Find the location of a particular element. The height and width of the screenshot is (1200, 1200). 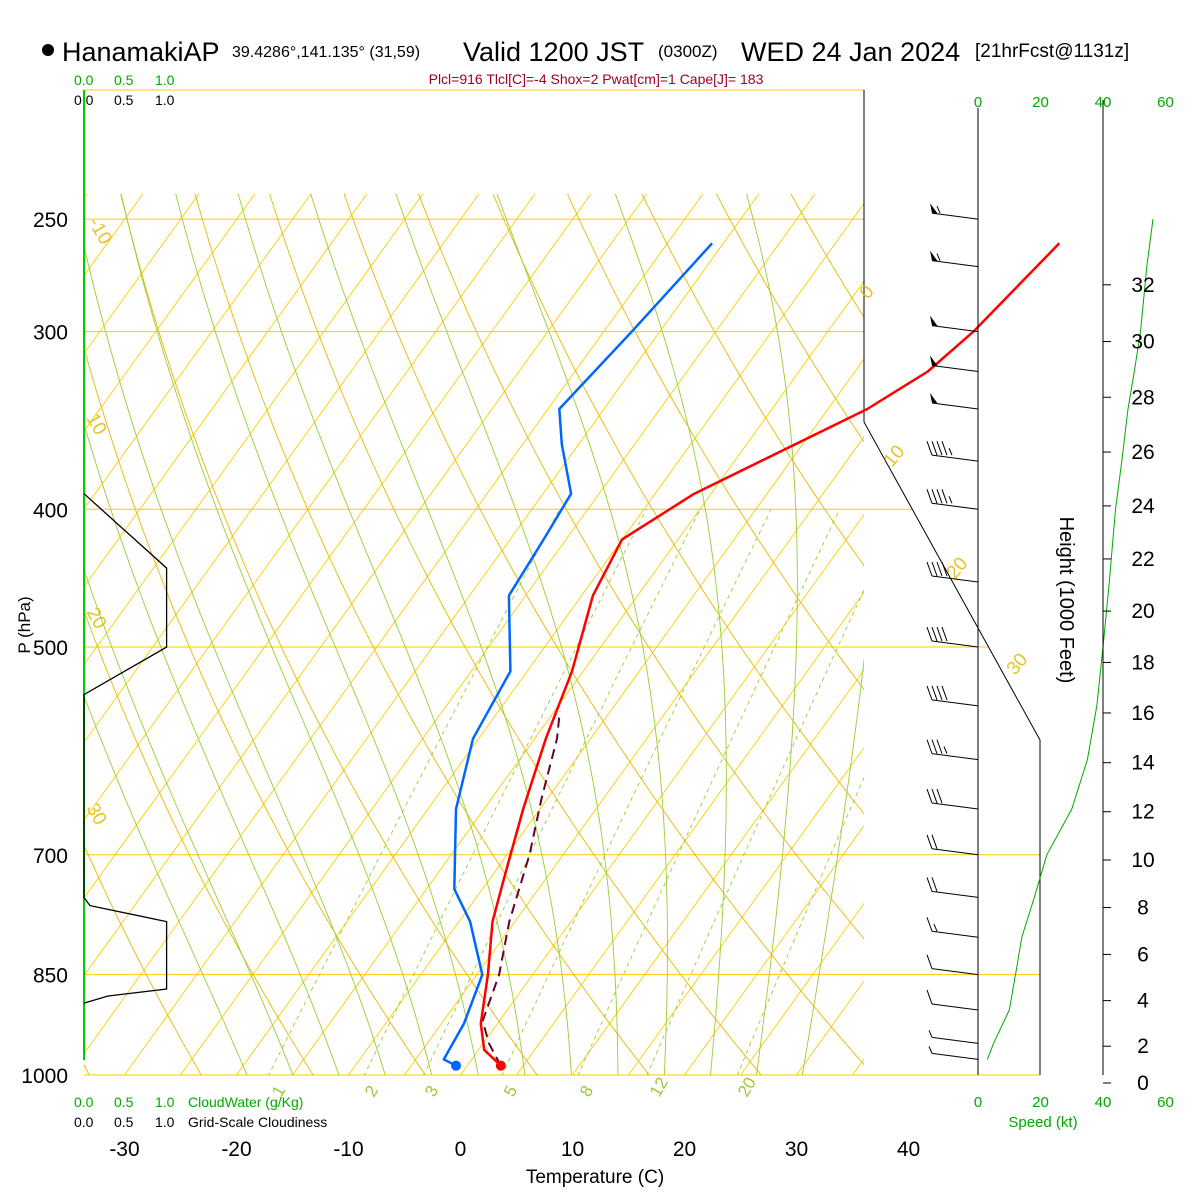

cloud-scale-bottom-green-1: 0.5 is located at coordinates (124, 1102).